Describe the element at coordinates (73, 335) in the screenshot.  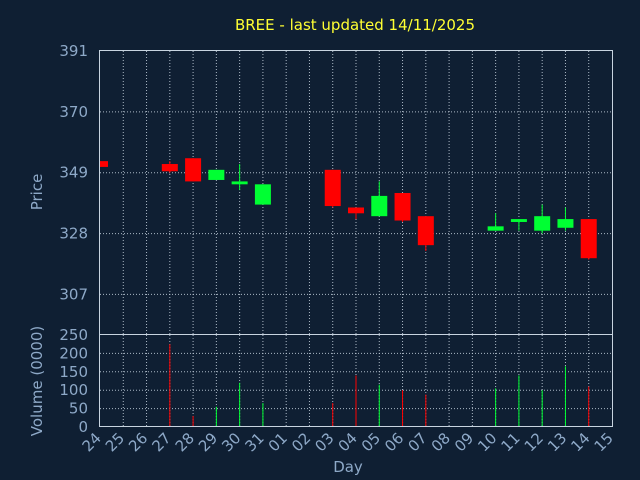
I see `volume-tick-label: 250` at that location.